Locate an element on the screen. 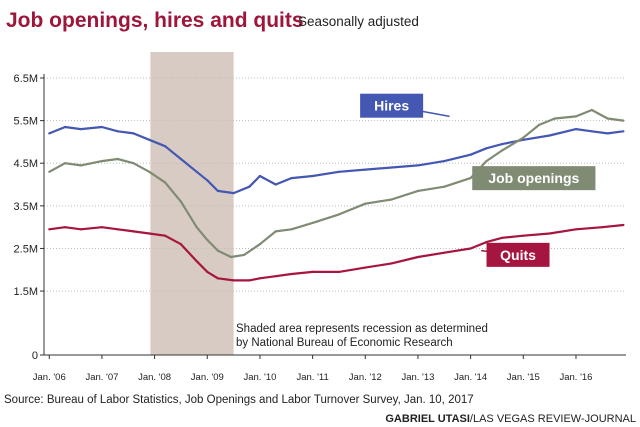  x-tick-label: Jan. '13 is located at coordinates (417, 377).